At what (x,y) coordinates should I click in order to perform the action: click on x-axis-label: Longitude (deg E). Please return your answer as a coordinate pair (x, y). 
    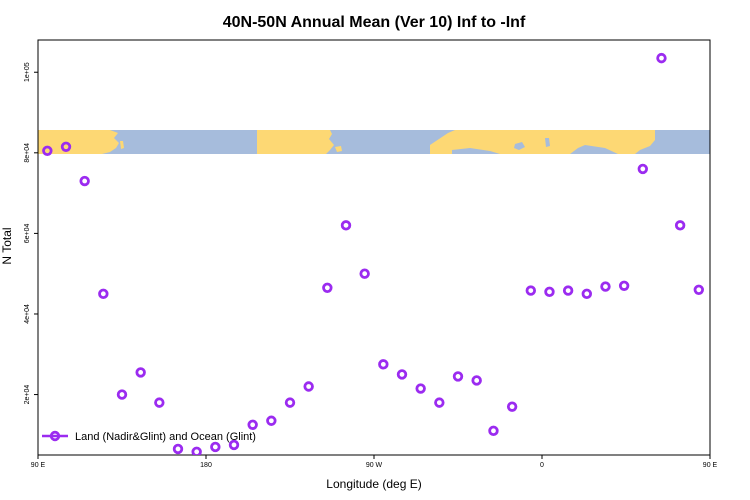
    Looking at the image, I should click on (373, 484).